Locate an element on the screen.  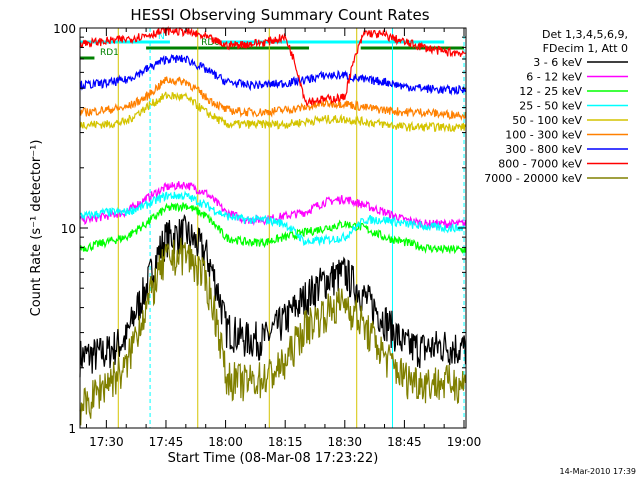
flag-label-rd0: RD0 is located at coordinates (210, 43).